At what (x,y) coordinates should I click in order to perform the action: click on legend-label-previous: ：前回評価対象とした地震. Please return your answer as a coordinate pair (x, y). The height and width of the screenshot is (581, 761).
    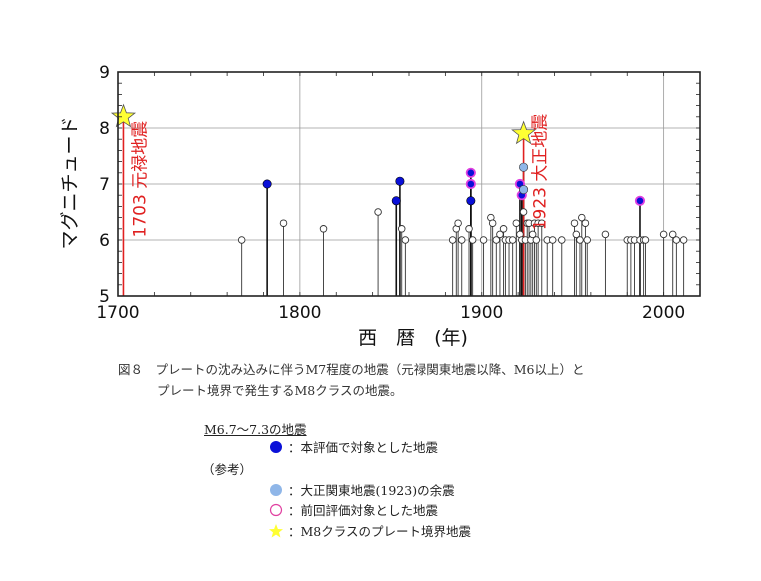
    Looking at the image, I should click on (363, 510).